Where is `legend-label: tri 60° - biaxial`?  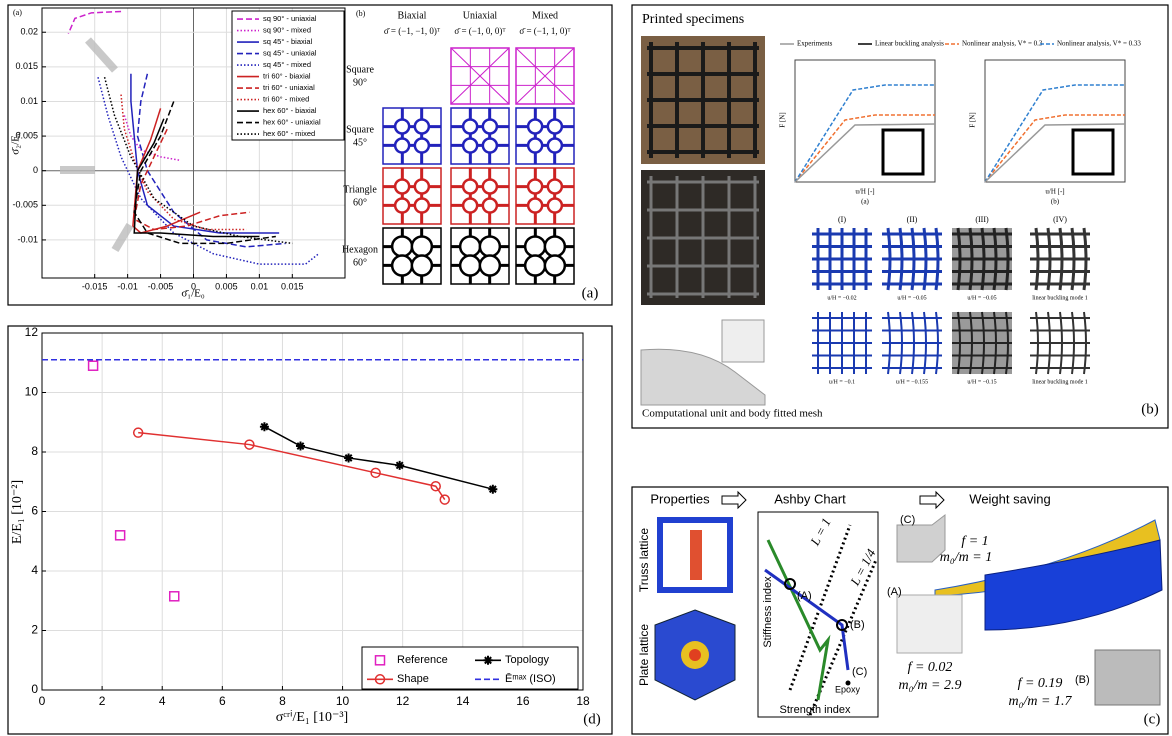 legend-label: tri 60° - biaxial is located at coordinates (287, 76).